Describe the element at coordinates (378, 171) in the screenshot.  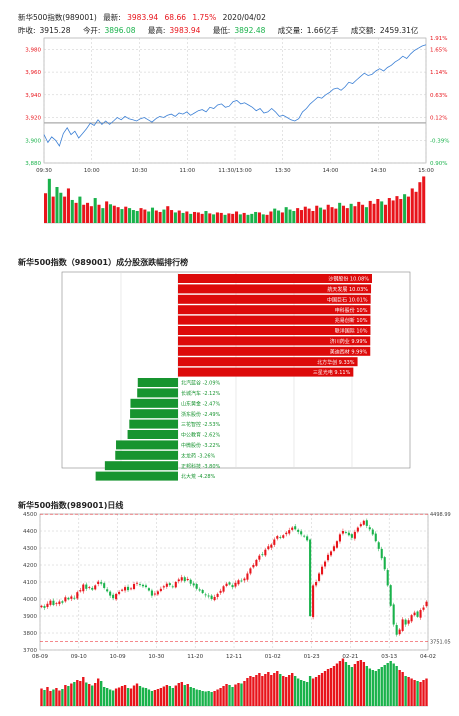
I see `intraday-x-tick: 14:30` at that location.